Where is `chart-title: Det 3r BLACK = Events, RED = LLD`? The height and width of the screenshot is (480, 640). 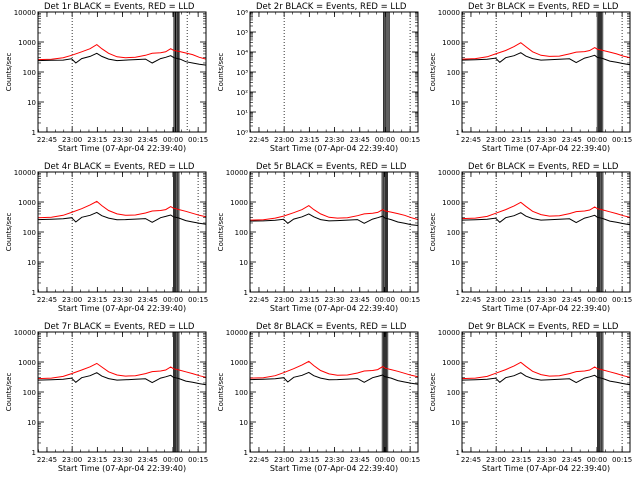
chart-title: Det 3r BLACK = Events, RED = LLD is located at coordinates (543, 7).